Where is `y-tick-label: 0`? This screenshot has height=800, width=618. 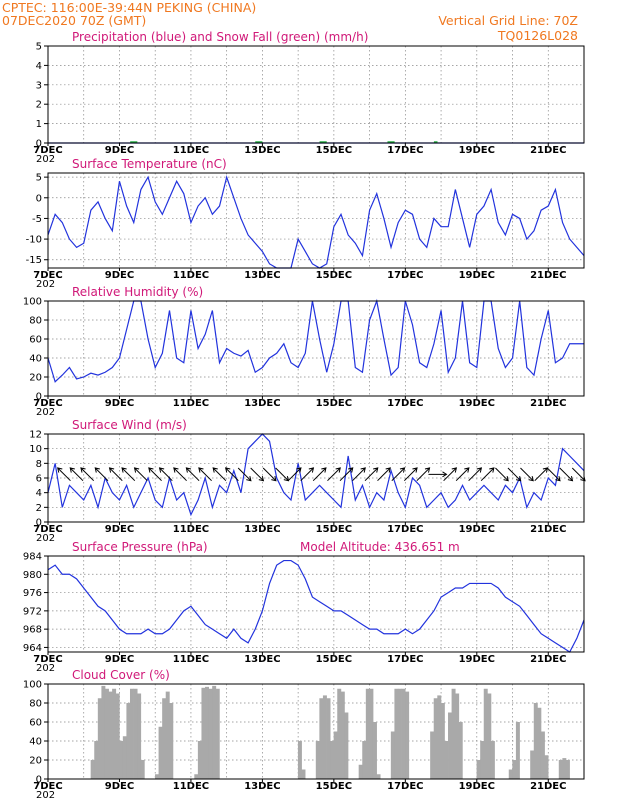 y-tick-label: 0 is located at coordinates (39, 198).